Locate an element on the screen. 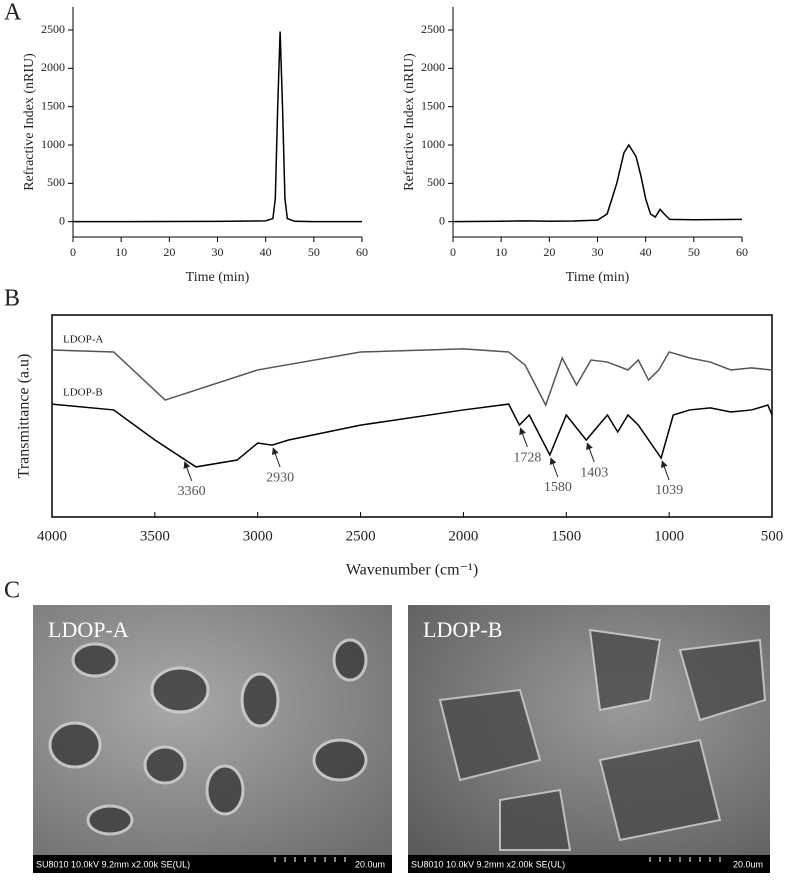 Image resolution: width=787 pixels, height=884 pixels. annotation-label: 1728 is located at coordinates (527, 457).